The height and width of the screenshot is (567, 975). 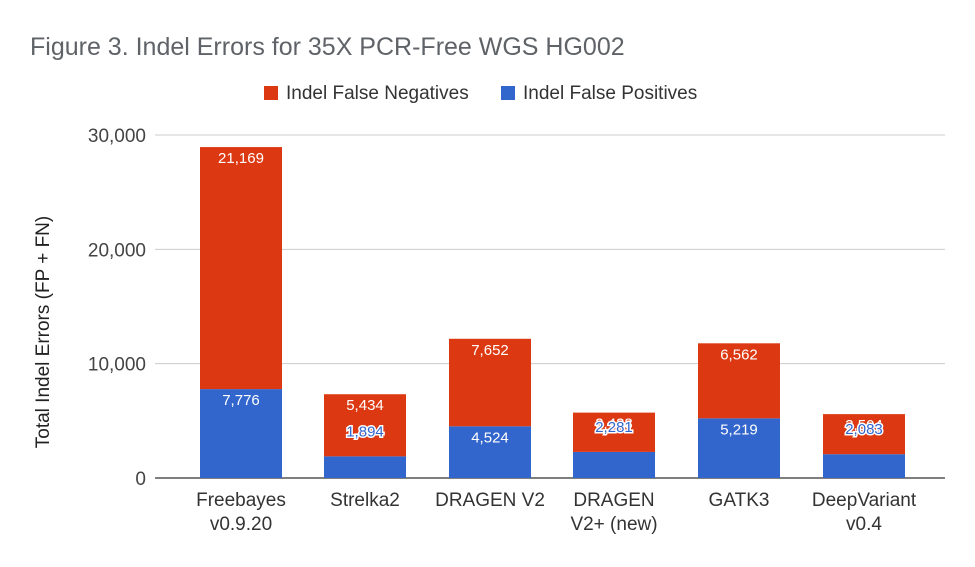 I want to click on data-label-false-negatives: 5,434, so click(x=365, y=405).